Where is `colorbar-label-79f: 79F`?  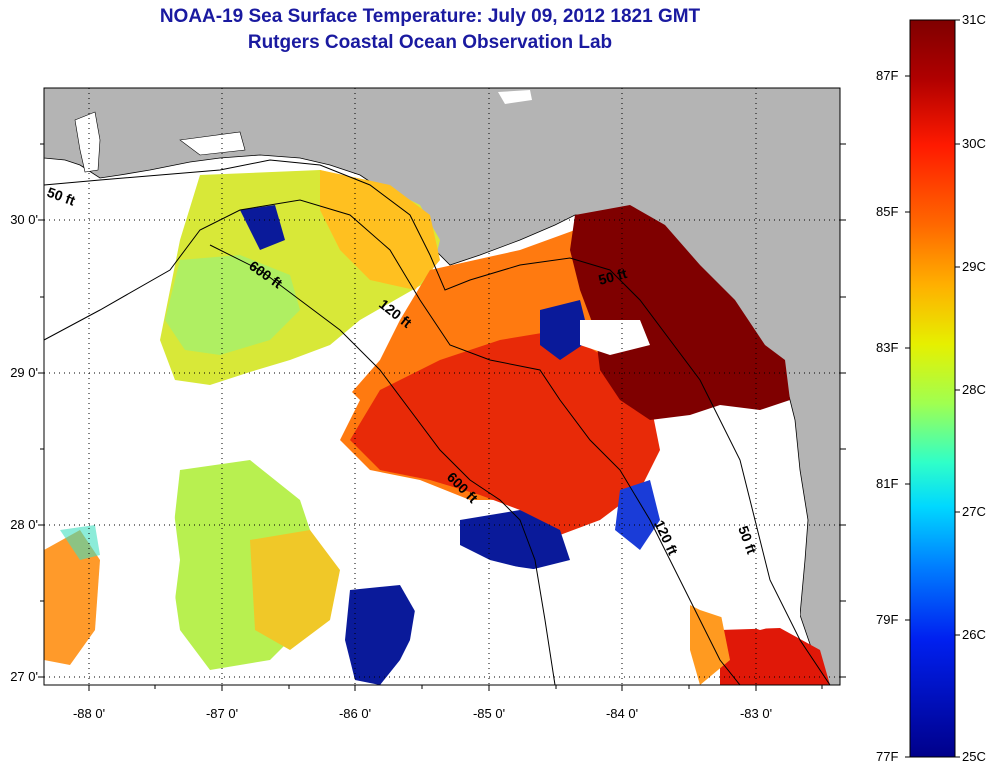 colorbar-label-79f: 79F is located at coordinates (887, 619).